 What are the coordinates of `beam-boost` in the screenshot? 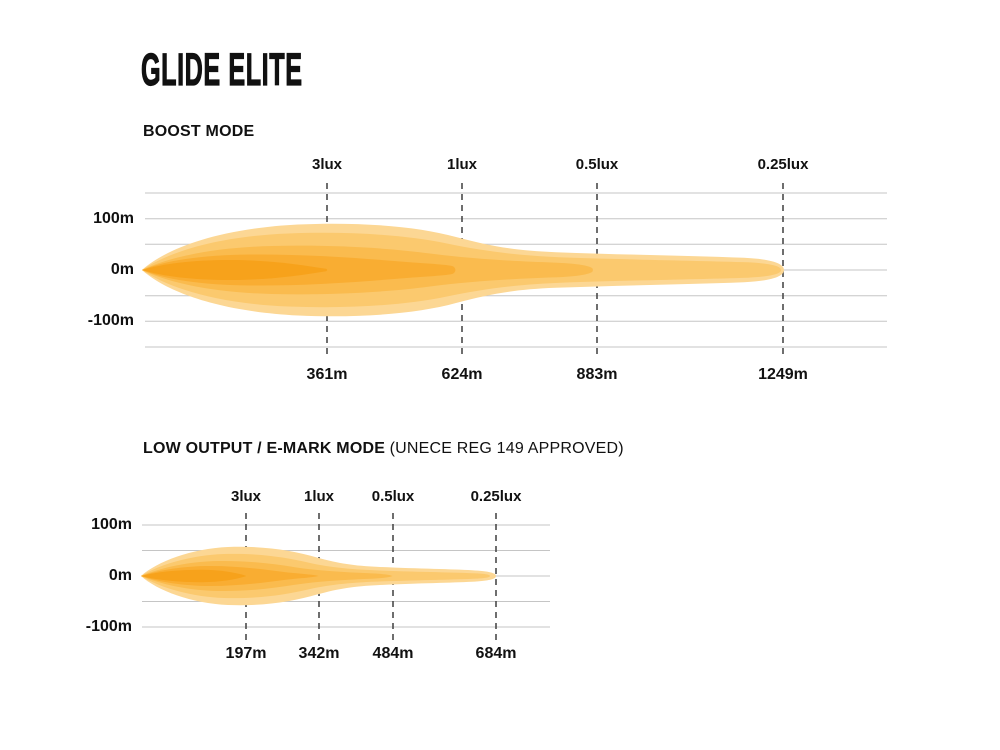 It's located at (463, 270).